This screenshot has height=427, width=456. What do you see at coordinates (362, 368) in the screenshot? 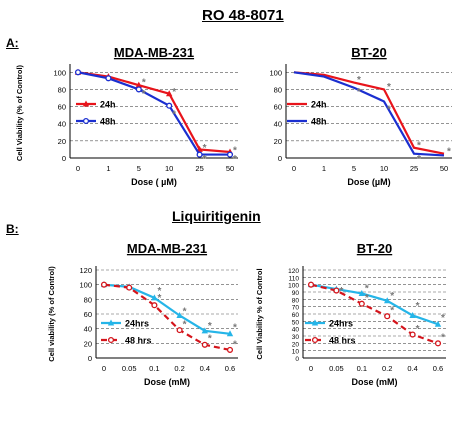
I see `x-tick-label: 0.1` at bounding box center [362, 368].